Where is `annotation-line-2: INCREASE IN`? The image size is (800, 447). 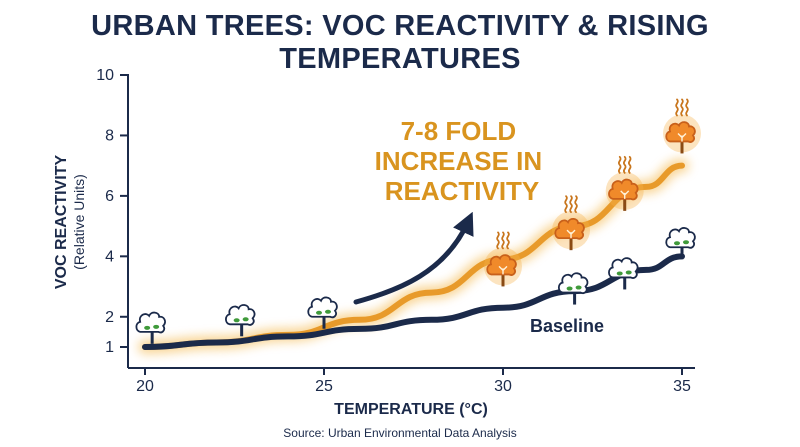 annotation-line-2: INCREASE IN is located at coordinates (459, 161).